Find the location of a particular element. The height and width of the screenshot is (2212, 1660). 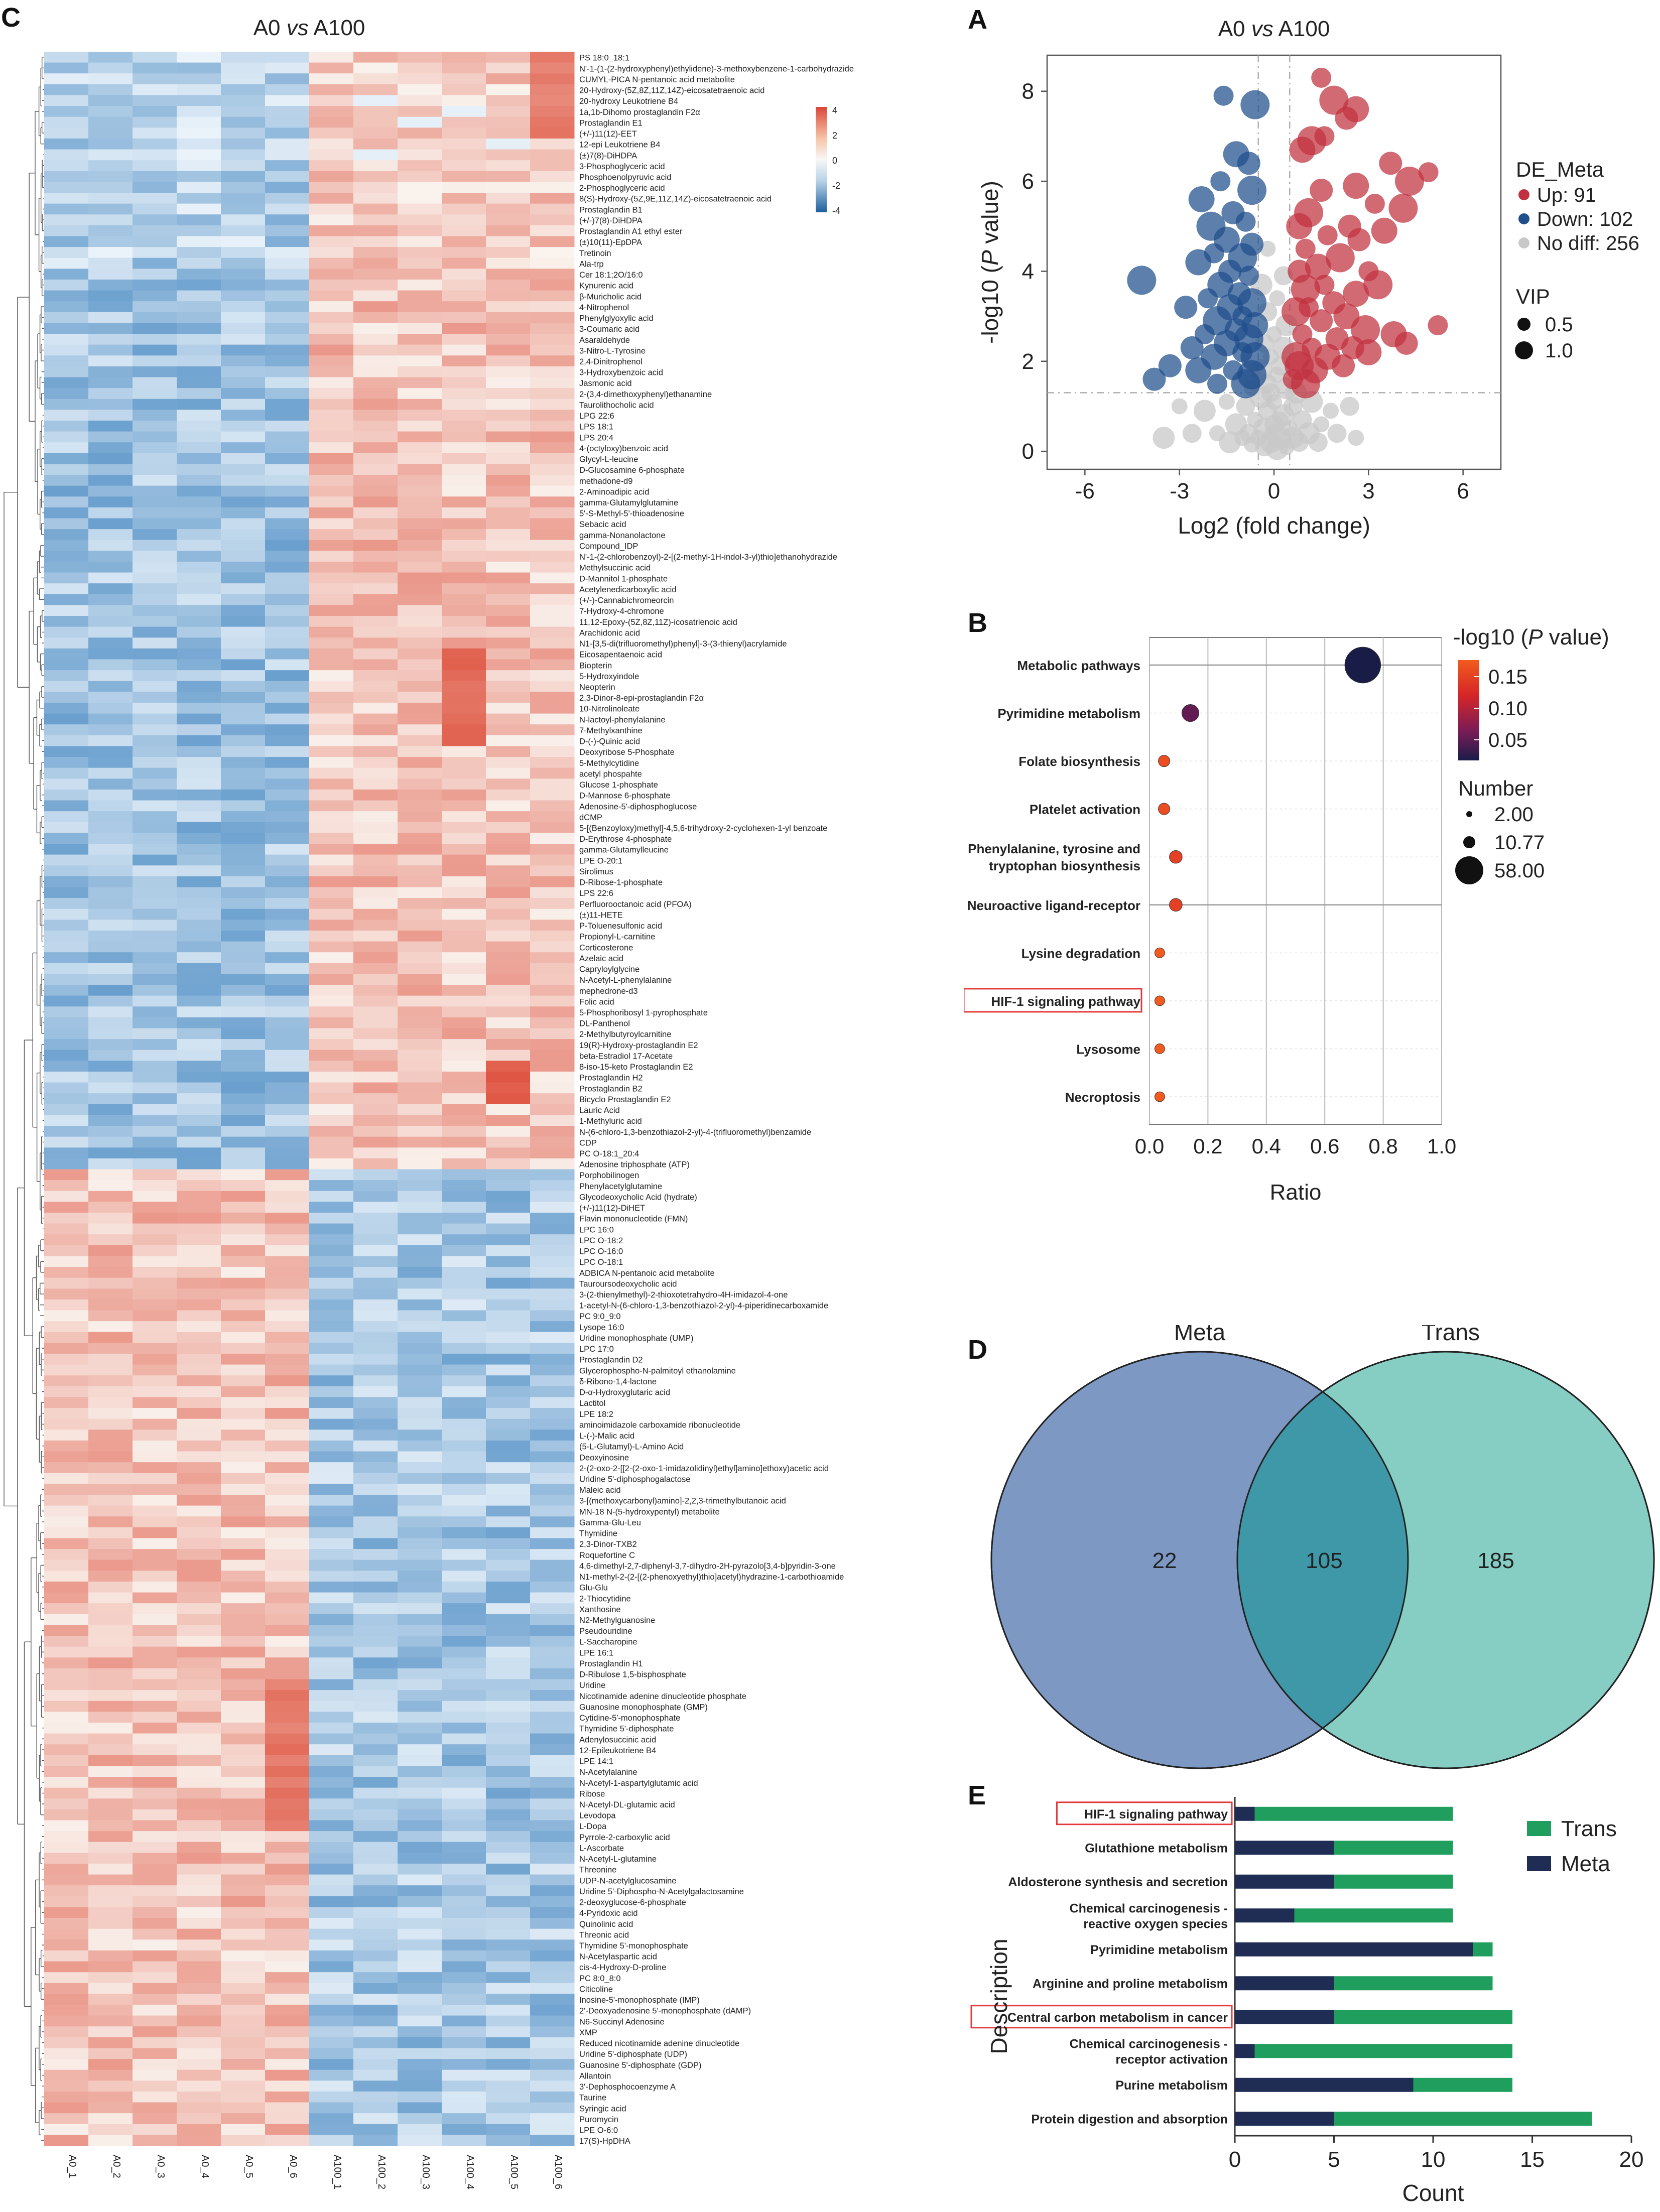

bar-category-label: Aldosterone synthesis and secretion is located at coordinates (1118, 1882).